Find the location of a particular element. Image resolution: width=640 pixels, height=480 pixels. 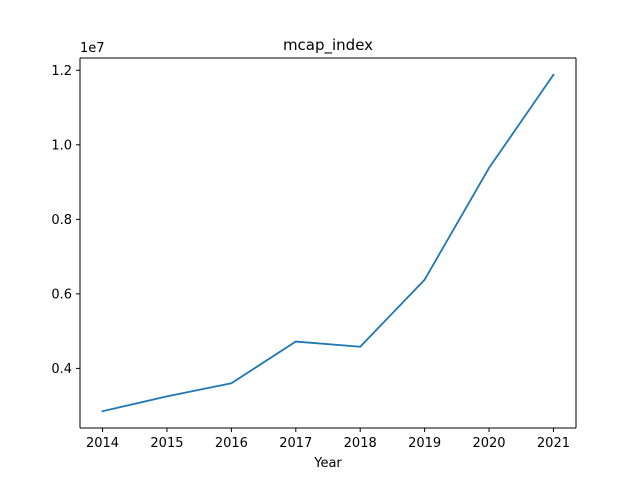

x-axis: 2014 2015 2016 2017 2018 2019 2020 2021 is located at coordinates (328, 439).